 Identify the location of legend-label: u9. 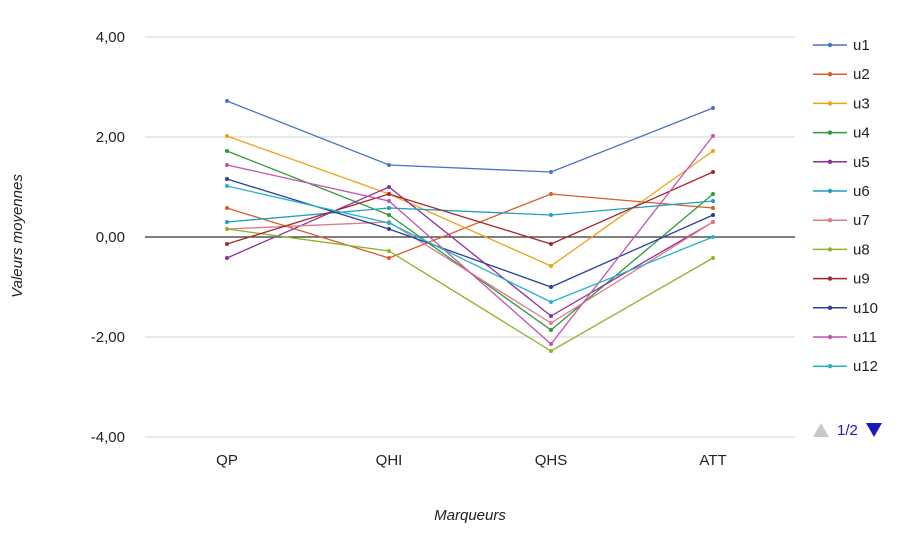
(861, 279).